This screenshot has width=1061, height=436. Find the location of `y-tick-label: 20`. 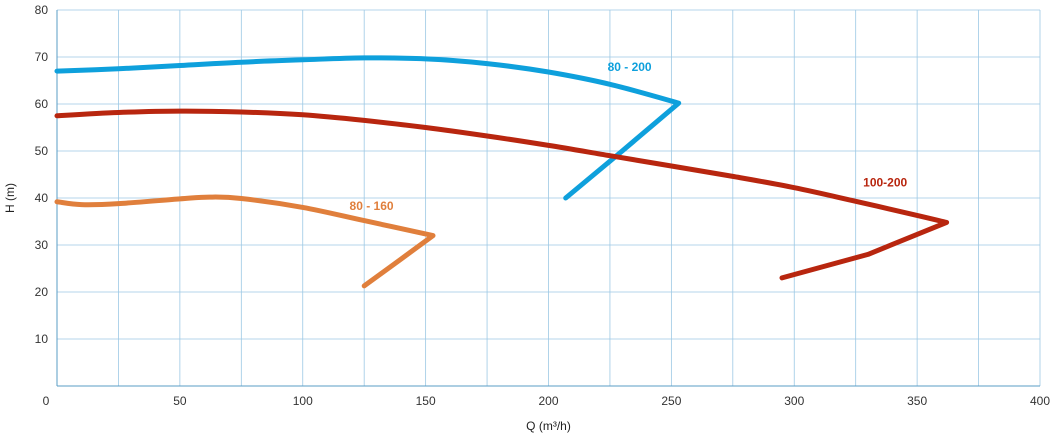

y-tick-label: 20 is located at coordinates (42, 292).